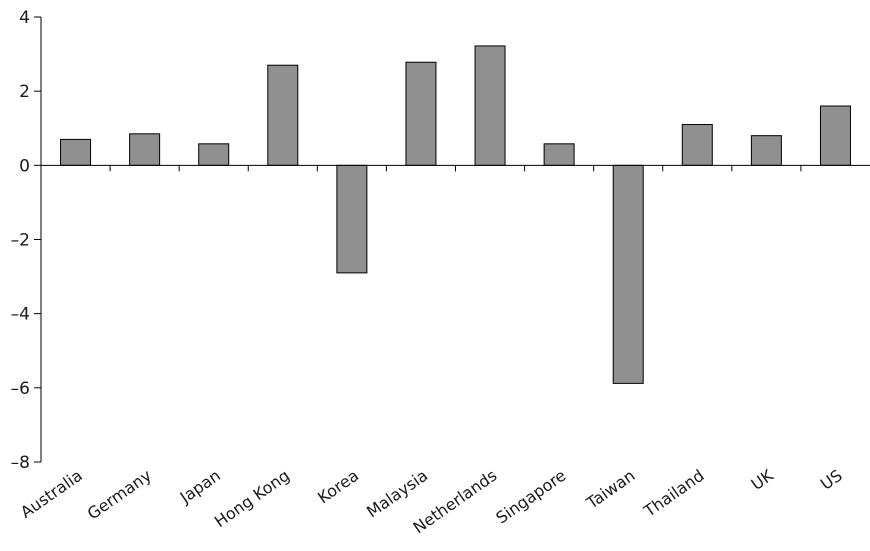  Describe the element at coordinates (20, 315) in the screenshot. I see `y-tick-label: –4` at that location.